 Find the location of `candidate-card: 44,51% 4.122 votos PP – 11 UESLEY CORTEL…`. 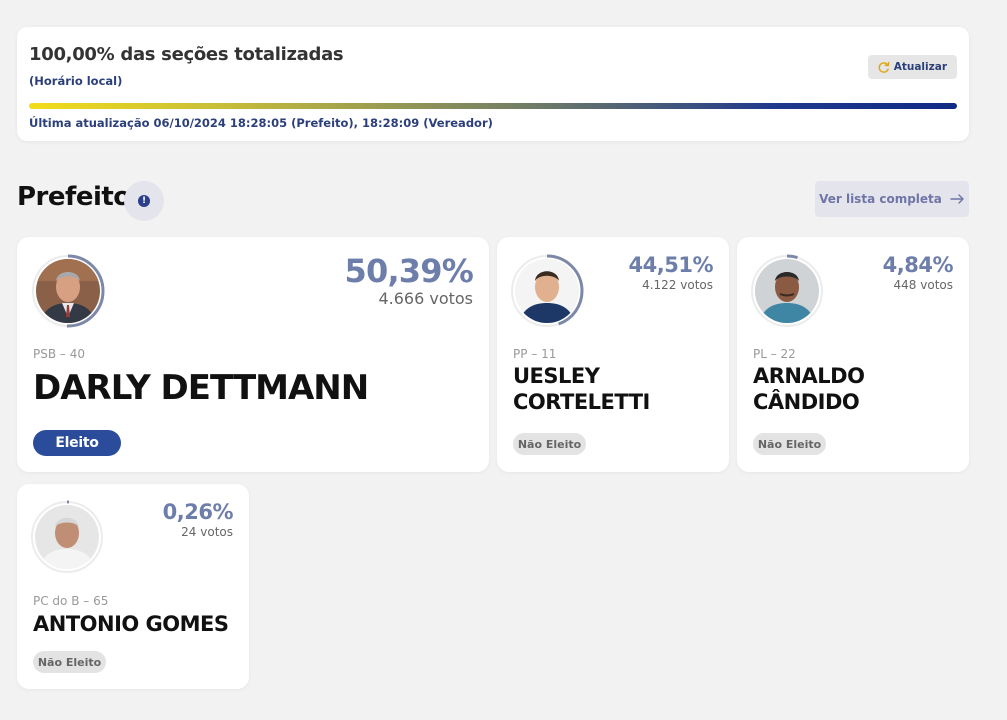

candidate-card: 44,51% 4.122 votos PP – 11 UESLEY CORTEL… is located at coordinates (613, 354).